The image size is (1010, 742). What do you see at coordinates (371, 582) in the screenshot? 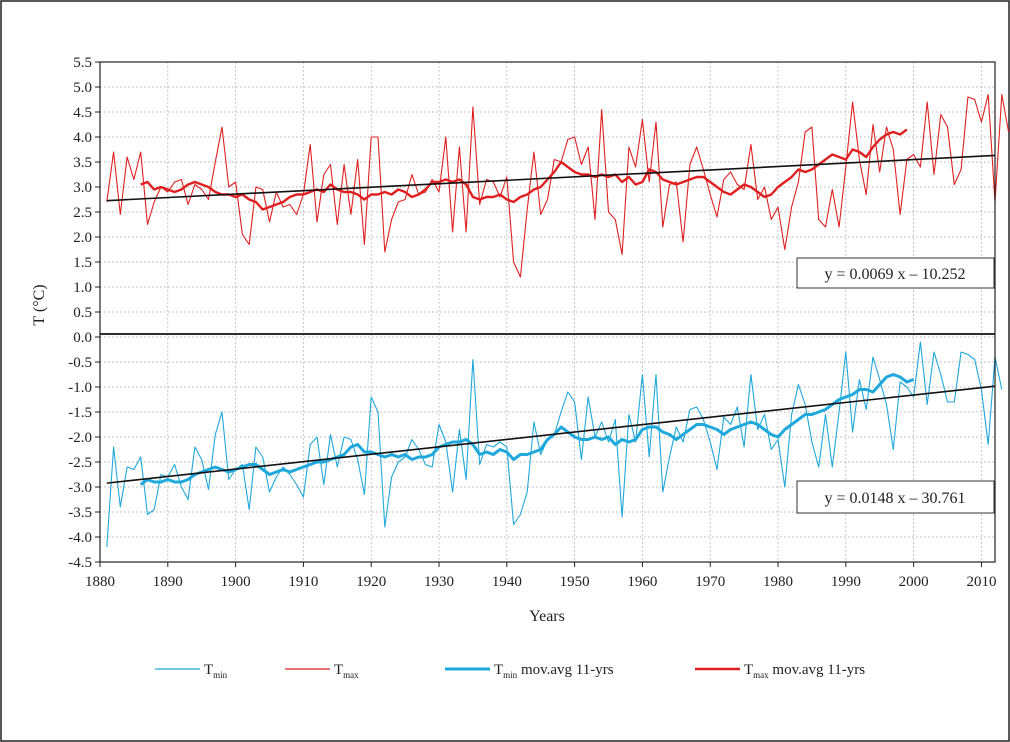
I see `x-tick-label: 1920` at bounding box center [371, 582].